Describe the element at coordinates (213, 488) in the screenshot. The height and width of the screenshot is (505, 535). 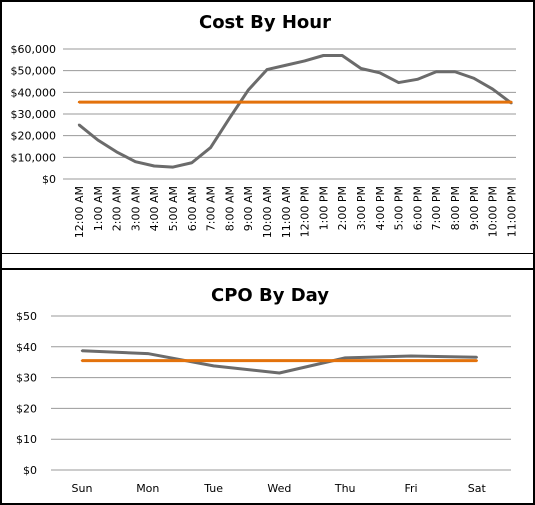
I see `x-tick-label: Tue` at that location.